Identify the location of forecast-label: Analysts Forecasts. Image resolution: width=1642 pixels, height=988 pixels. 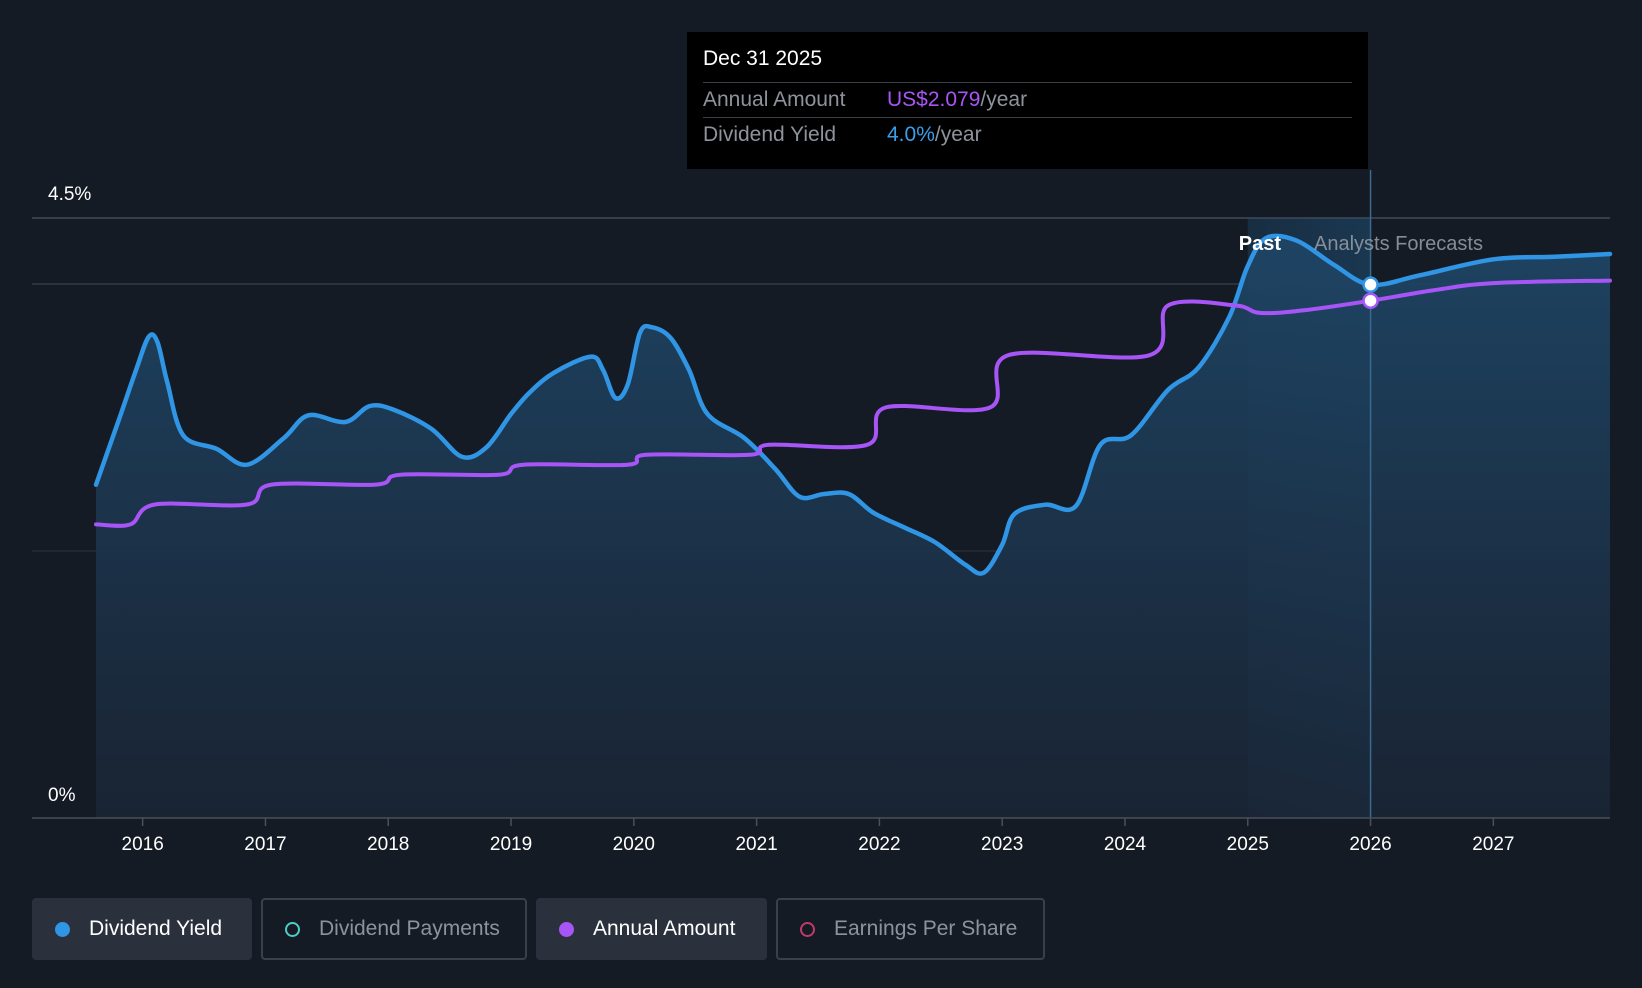
(1398, 244).